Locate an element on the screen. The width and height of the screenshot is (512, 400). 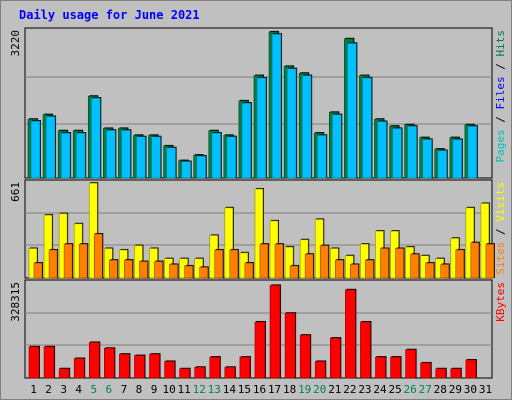
legend-kbytes: KBytes is located at coordinates (500, 302).